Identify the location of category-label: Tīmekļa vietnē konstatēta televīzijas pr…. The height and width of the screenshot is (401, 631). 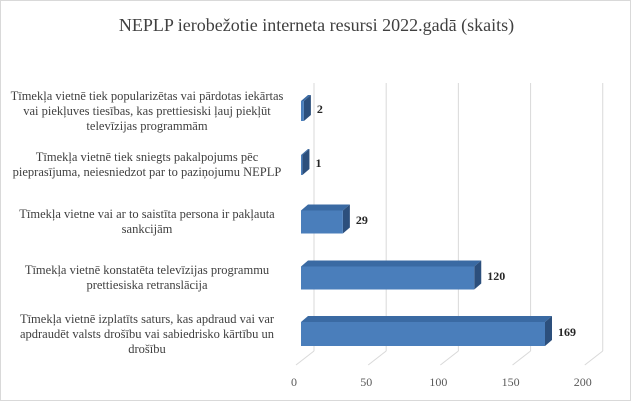
(147, 277).